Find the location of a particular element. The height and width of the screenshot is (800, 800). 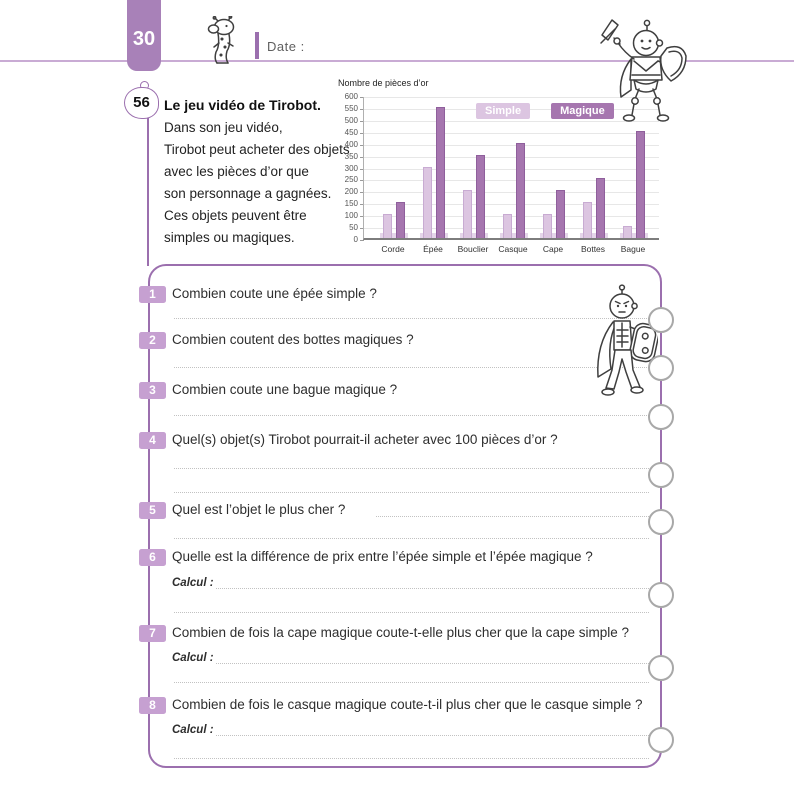

x-tick-label: Cape is located at coordinates (553, 249).